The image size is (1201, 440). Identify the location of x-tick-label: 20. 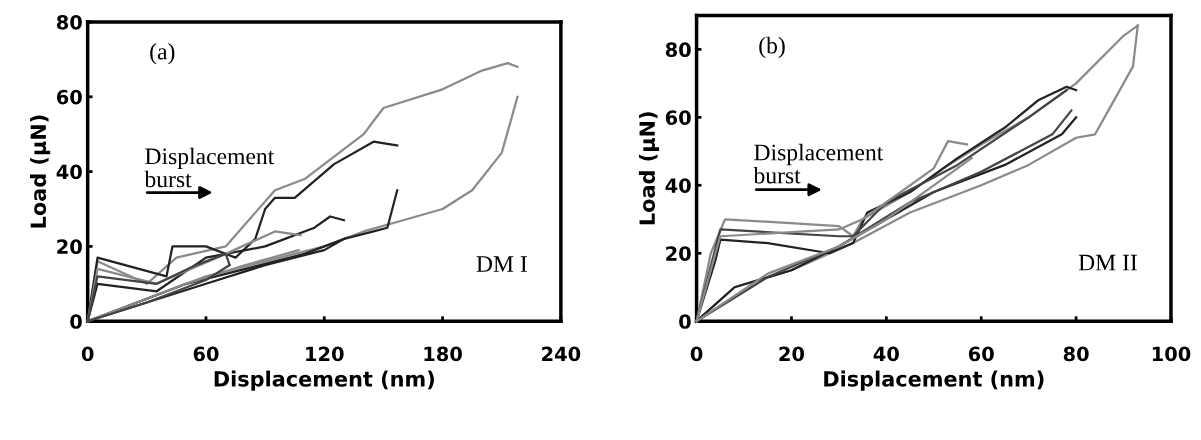
(792, 354).